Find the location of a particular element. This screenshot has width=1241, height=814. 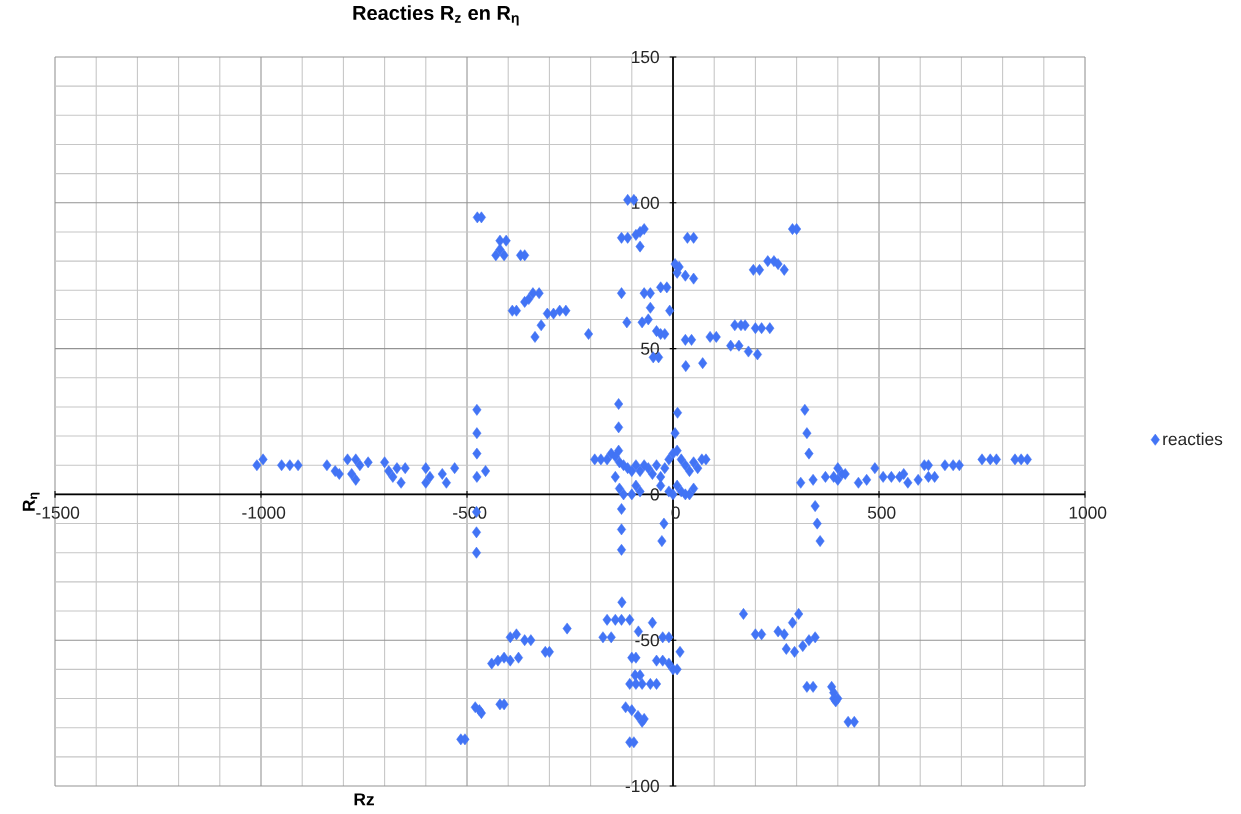

y-tick-label: -100 is located at coordinates (642, 786).